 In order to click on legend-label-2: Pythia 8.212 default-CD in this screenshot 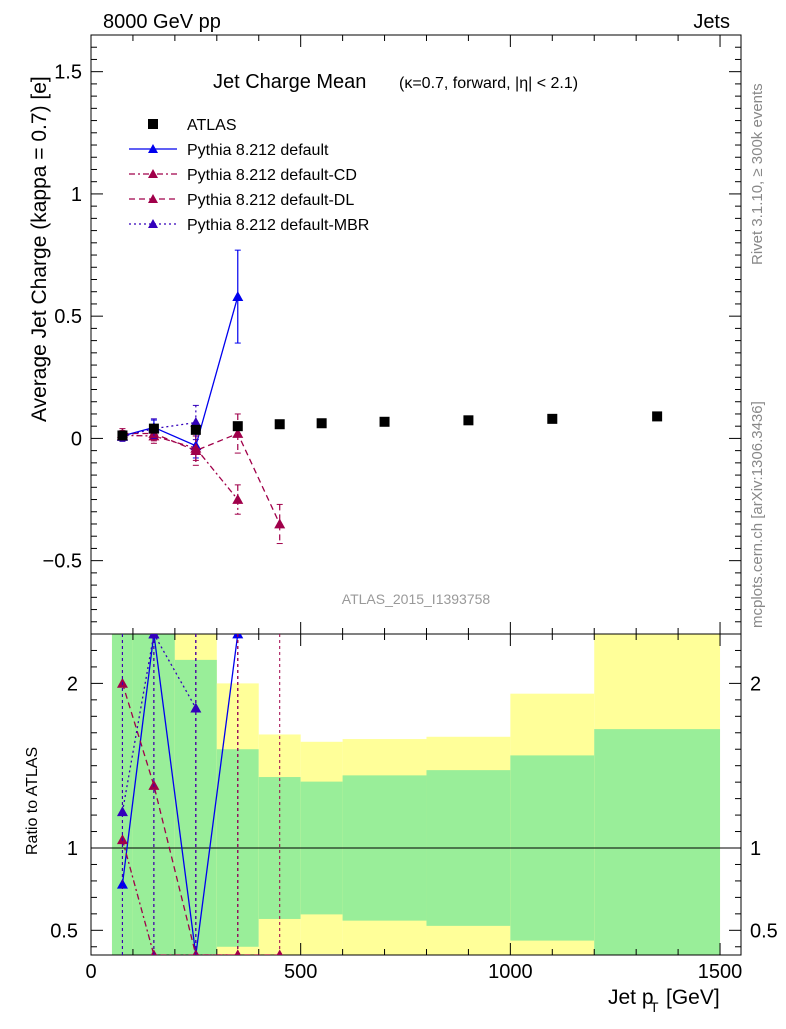, I will do `click(272, 175)`.